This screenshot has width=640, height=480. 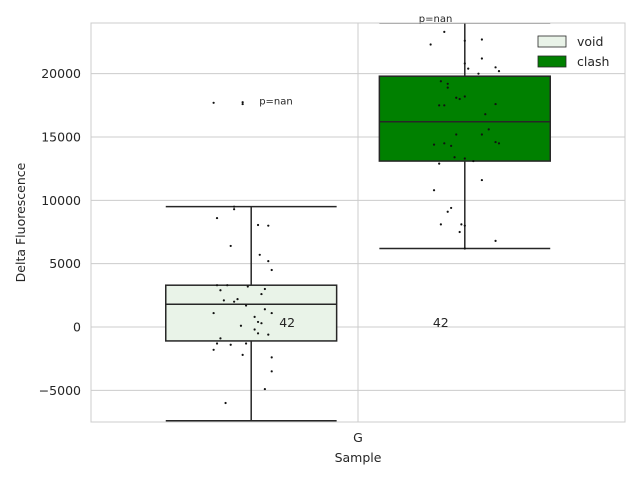 I want to click on x-tick-labels: G, so click(x=358, y=437).